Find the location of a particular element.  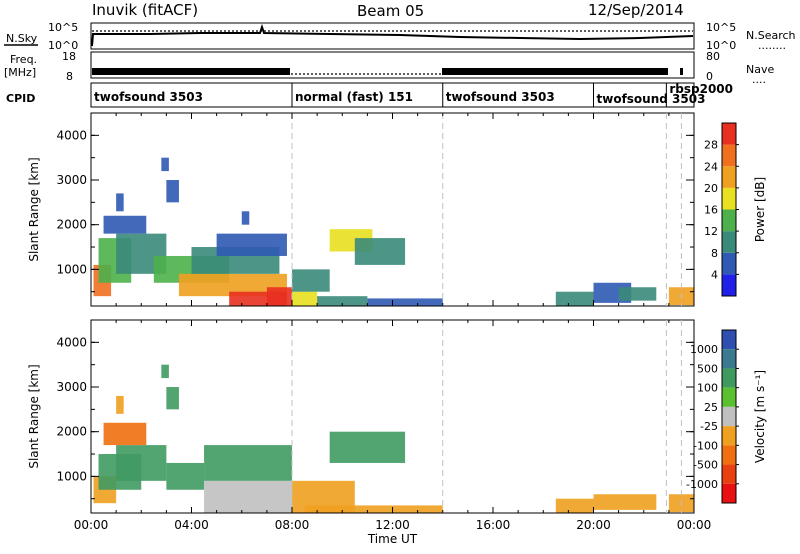

x-tick-label: 08:00 is located at coordinates (292, 525).